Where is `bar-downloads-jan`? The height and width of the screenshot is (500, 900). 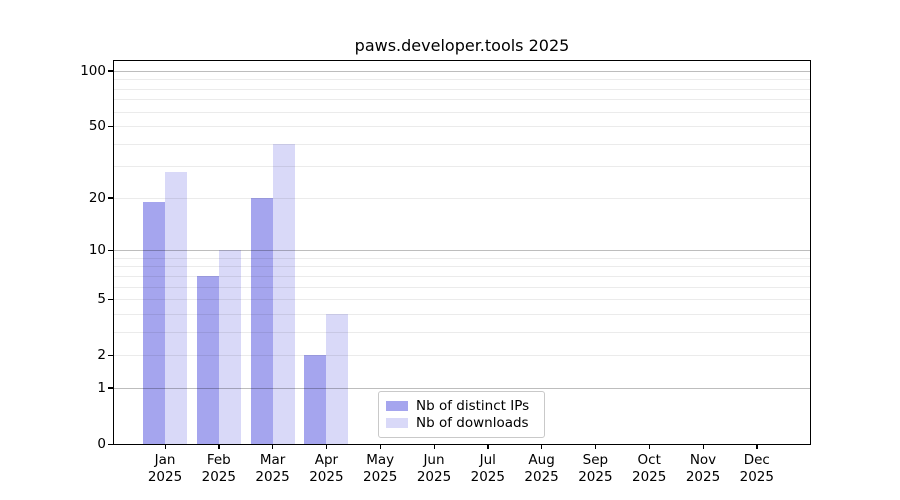
bar-downloads-jan is located at coordinates (176, 307).